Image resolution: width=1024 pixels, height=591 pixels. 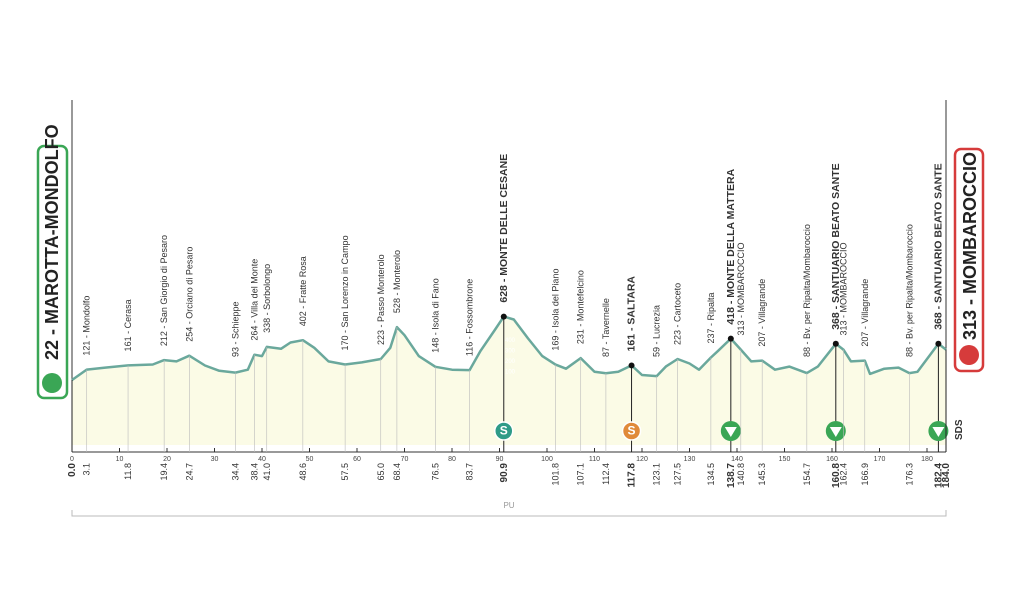 What do you see at coordinates (927, 459) in the screenshot?
I see `x-tick-label: 180` at bounding box center [927, 459].